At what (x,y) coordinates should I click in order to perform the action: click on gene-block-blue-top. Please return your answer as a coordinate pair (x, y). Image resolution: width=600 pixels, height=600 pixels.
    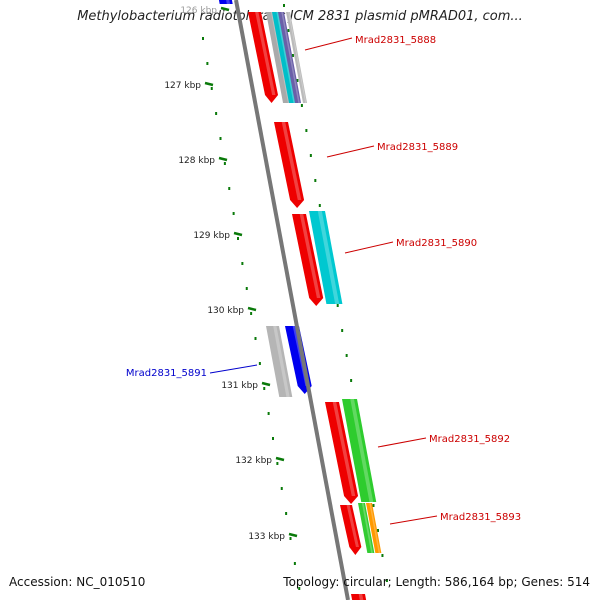
    Looking at the image, I should click on (225, 2).